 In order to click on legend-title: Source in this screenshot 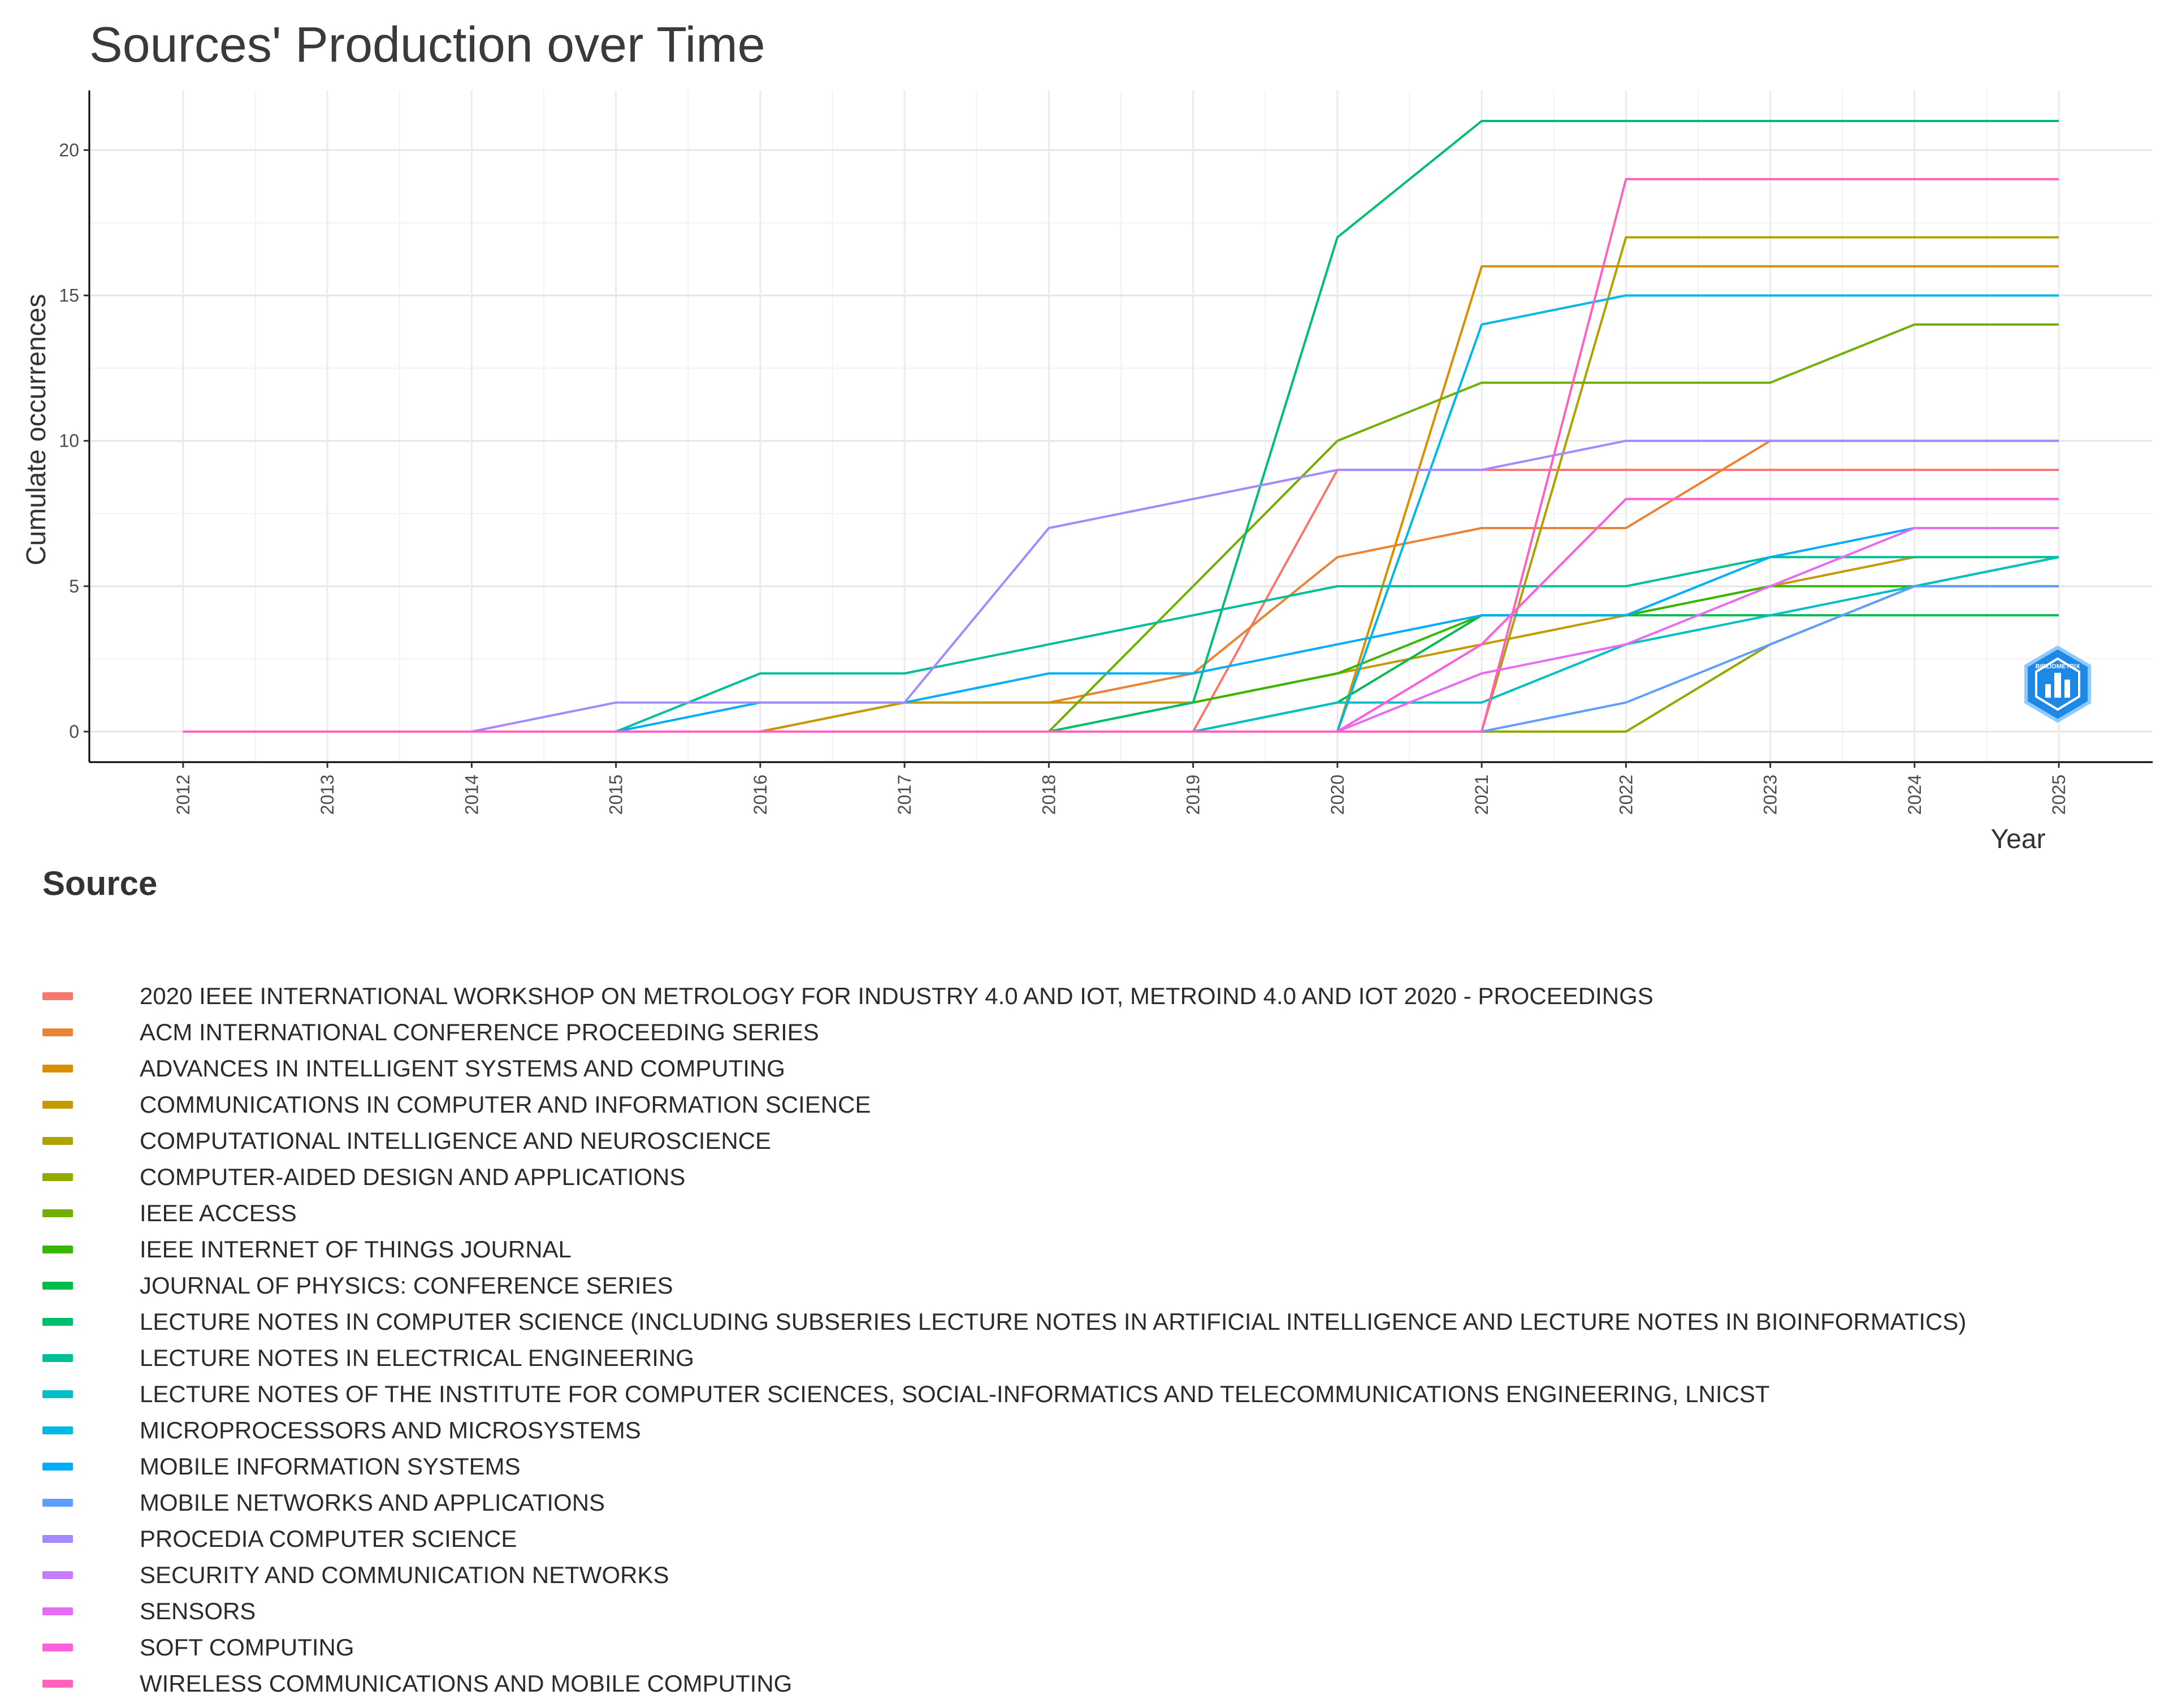, I will do `click(100, 883)`.